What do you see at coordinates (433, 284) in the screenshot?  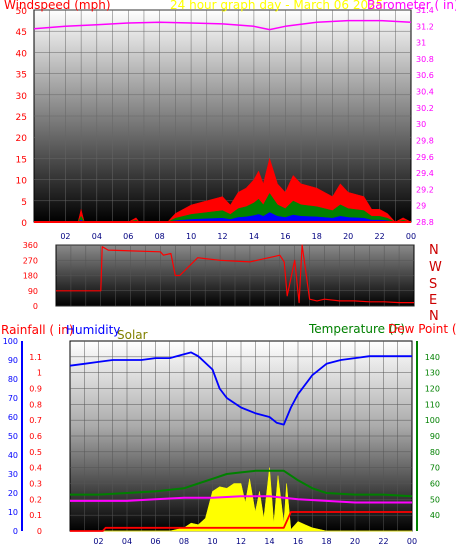 I see `compass-s-label: S` at bounding box center [433, 284].